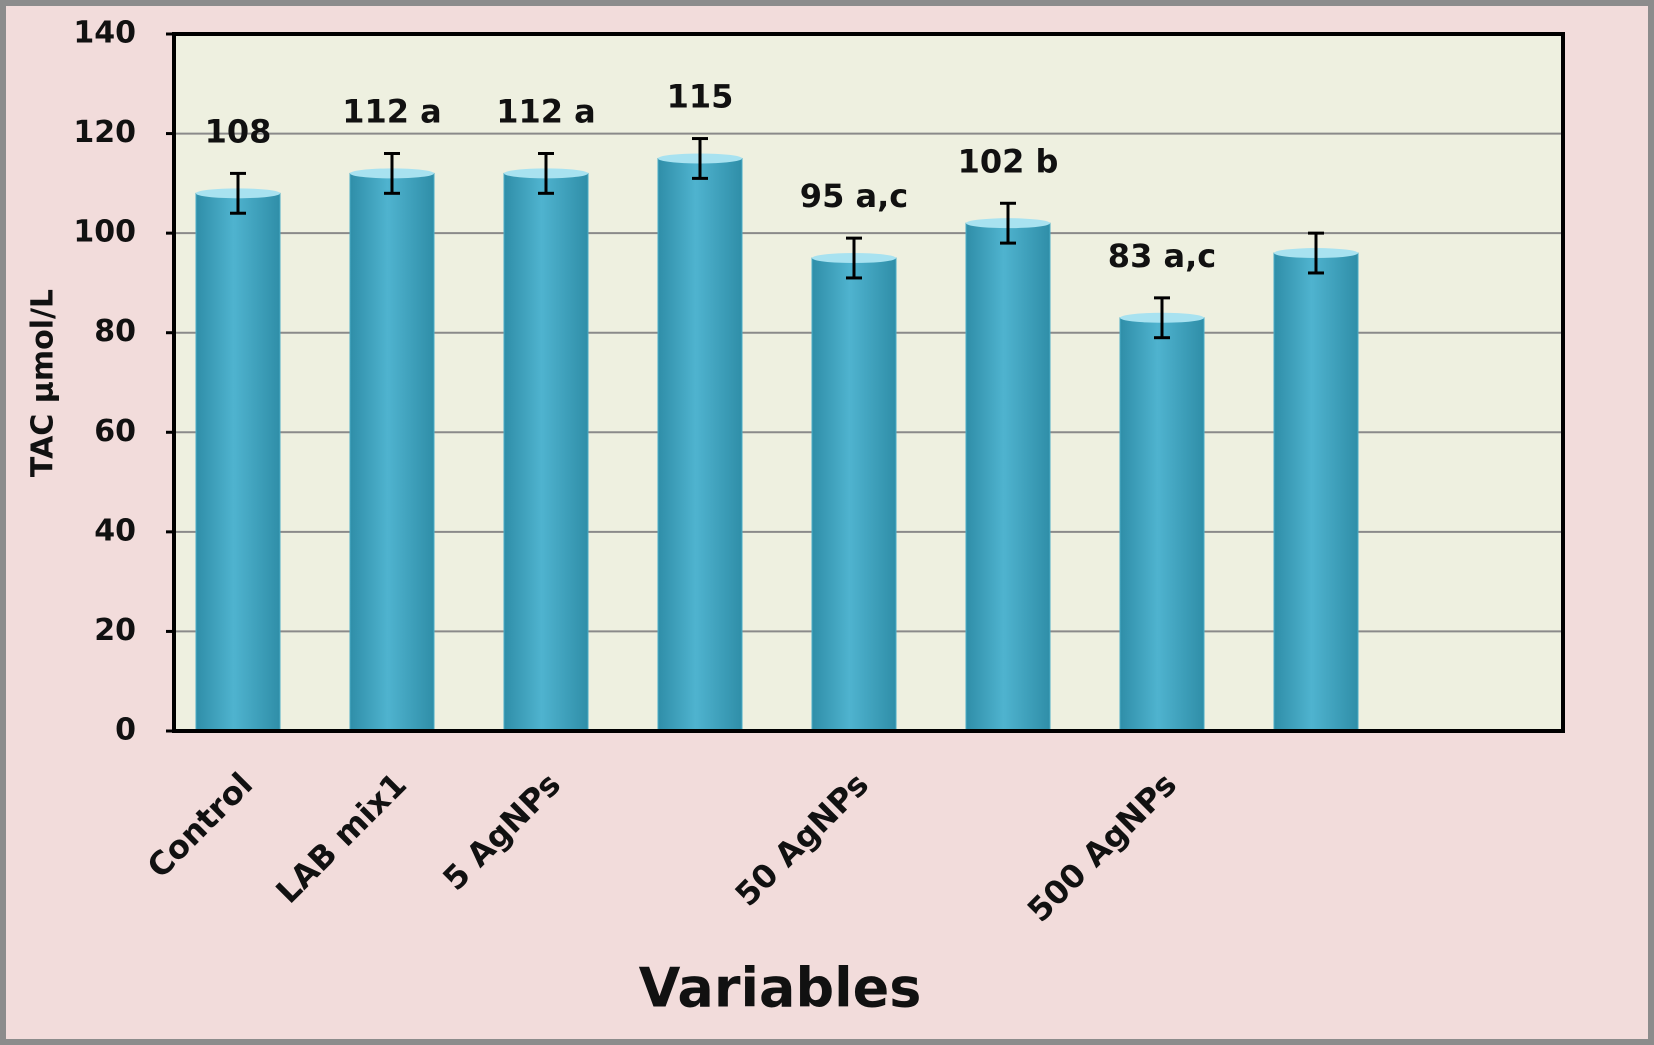 The width and height of the screenshot is (1654, 1045). I want to click on y-tick-label: 20, so click(115, 630).